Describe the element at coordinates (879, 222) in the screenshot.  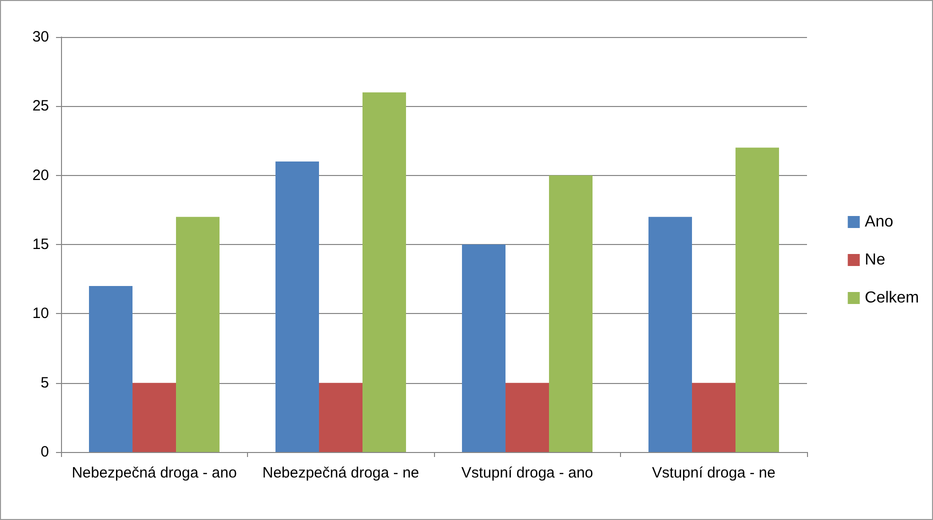
I see `legend-label: Ano` at that location.